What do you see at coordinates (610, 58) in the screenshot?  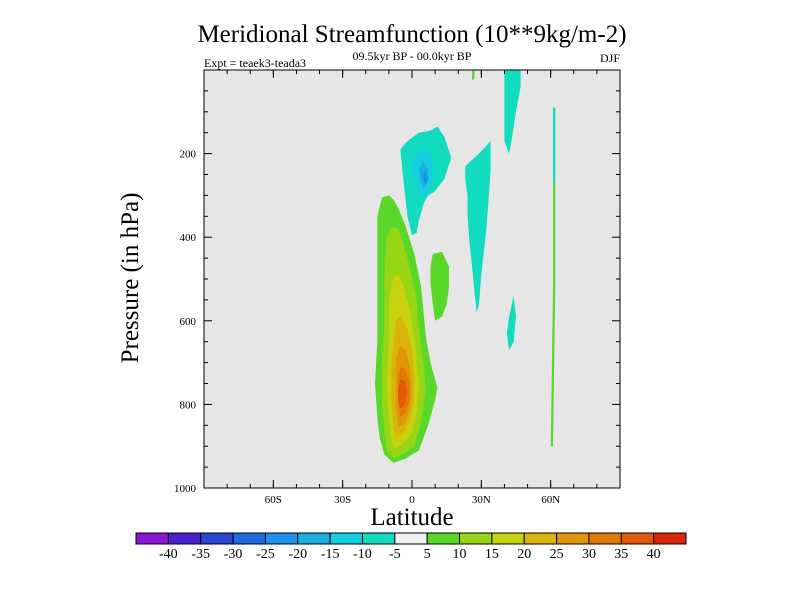 I see `season-label: DJF` at bounding box center [610, 58].